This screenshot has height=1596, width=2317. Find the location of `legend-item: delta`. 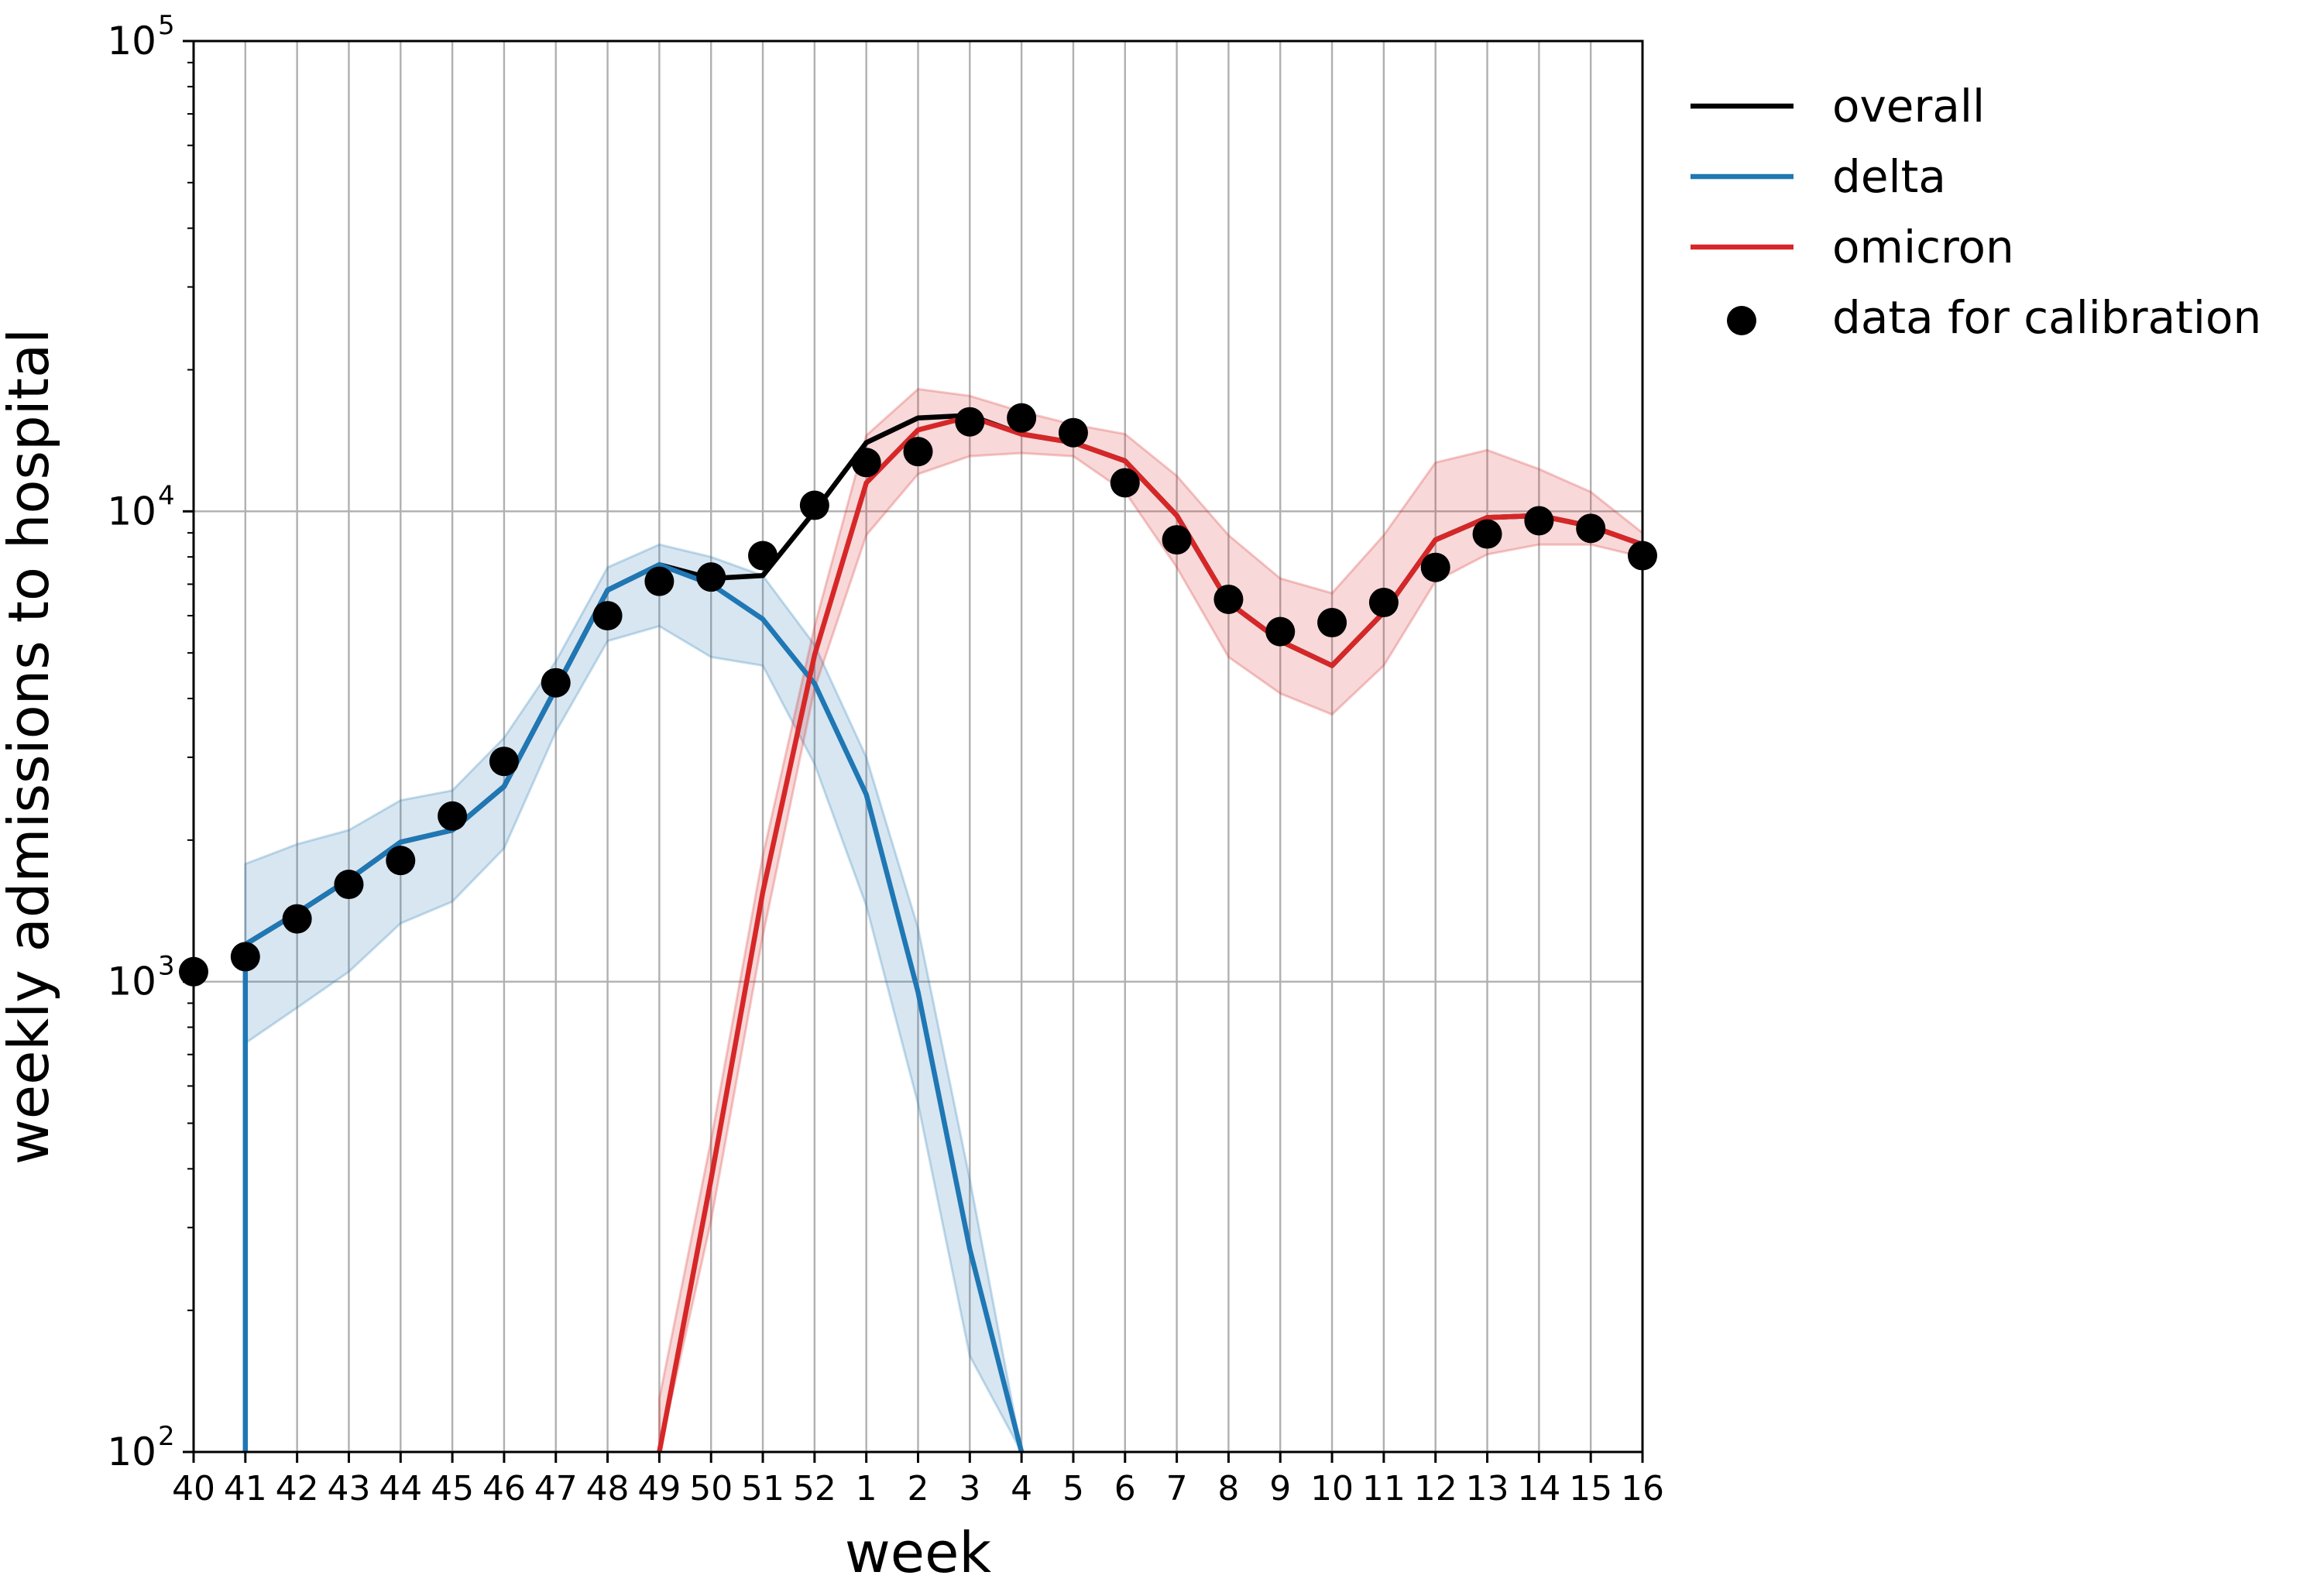

legend-item: delta is located at coordinates (1819, 176).